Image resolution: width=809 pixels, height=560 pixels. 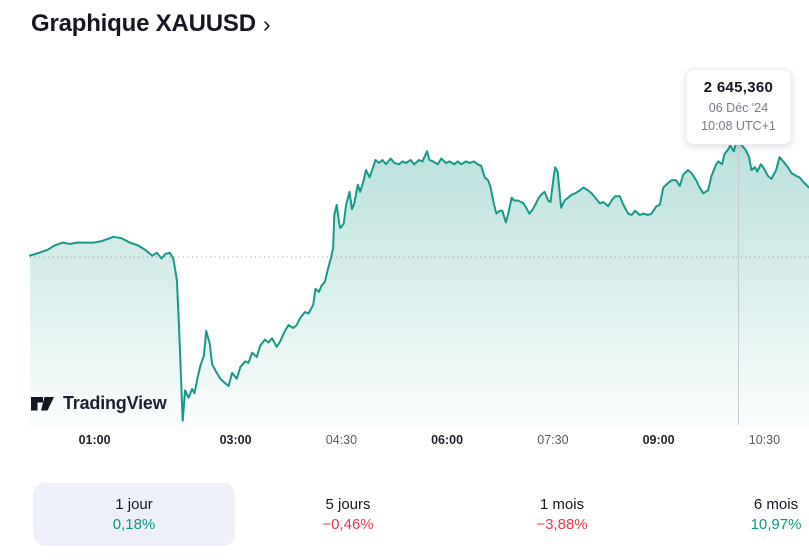 What do you see at coordinates (776, 504) in the screenshot?
I see `tab-period-label: 6 mois` at bounding box center [776, 504].